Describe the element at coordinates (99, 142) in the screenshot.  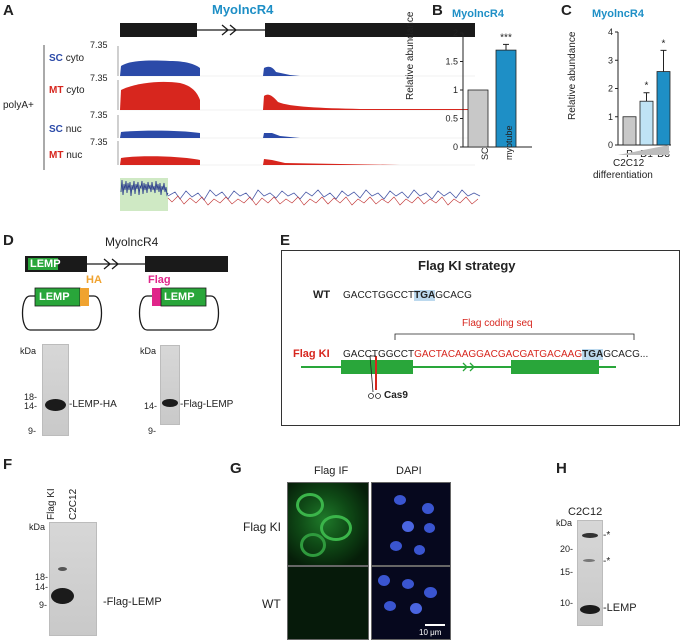
I see `track-scale-mt-nuc: 7.35` at that location.